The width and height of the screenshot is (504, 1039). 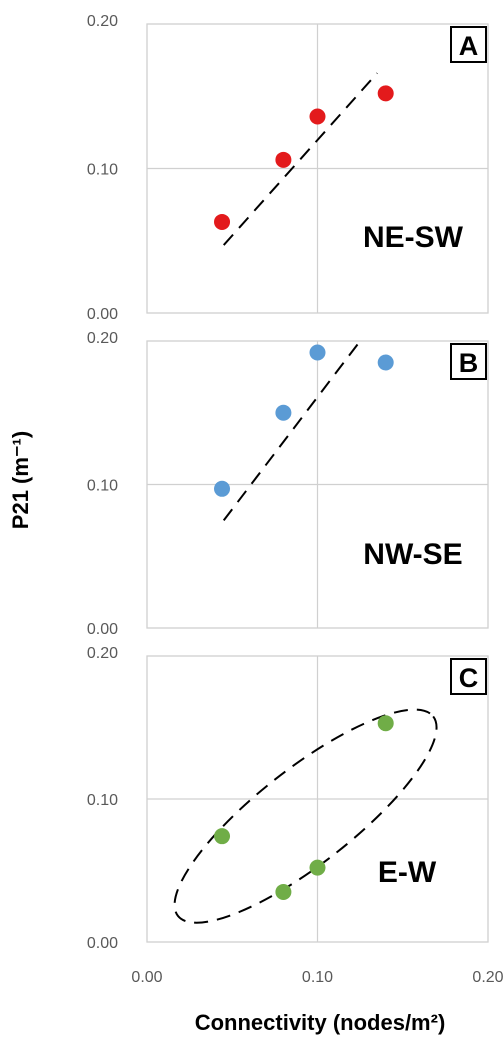 I want to click on panel-letter: C, so click(x=469, y=678).